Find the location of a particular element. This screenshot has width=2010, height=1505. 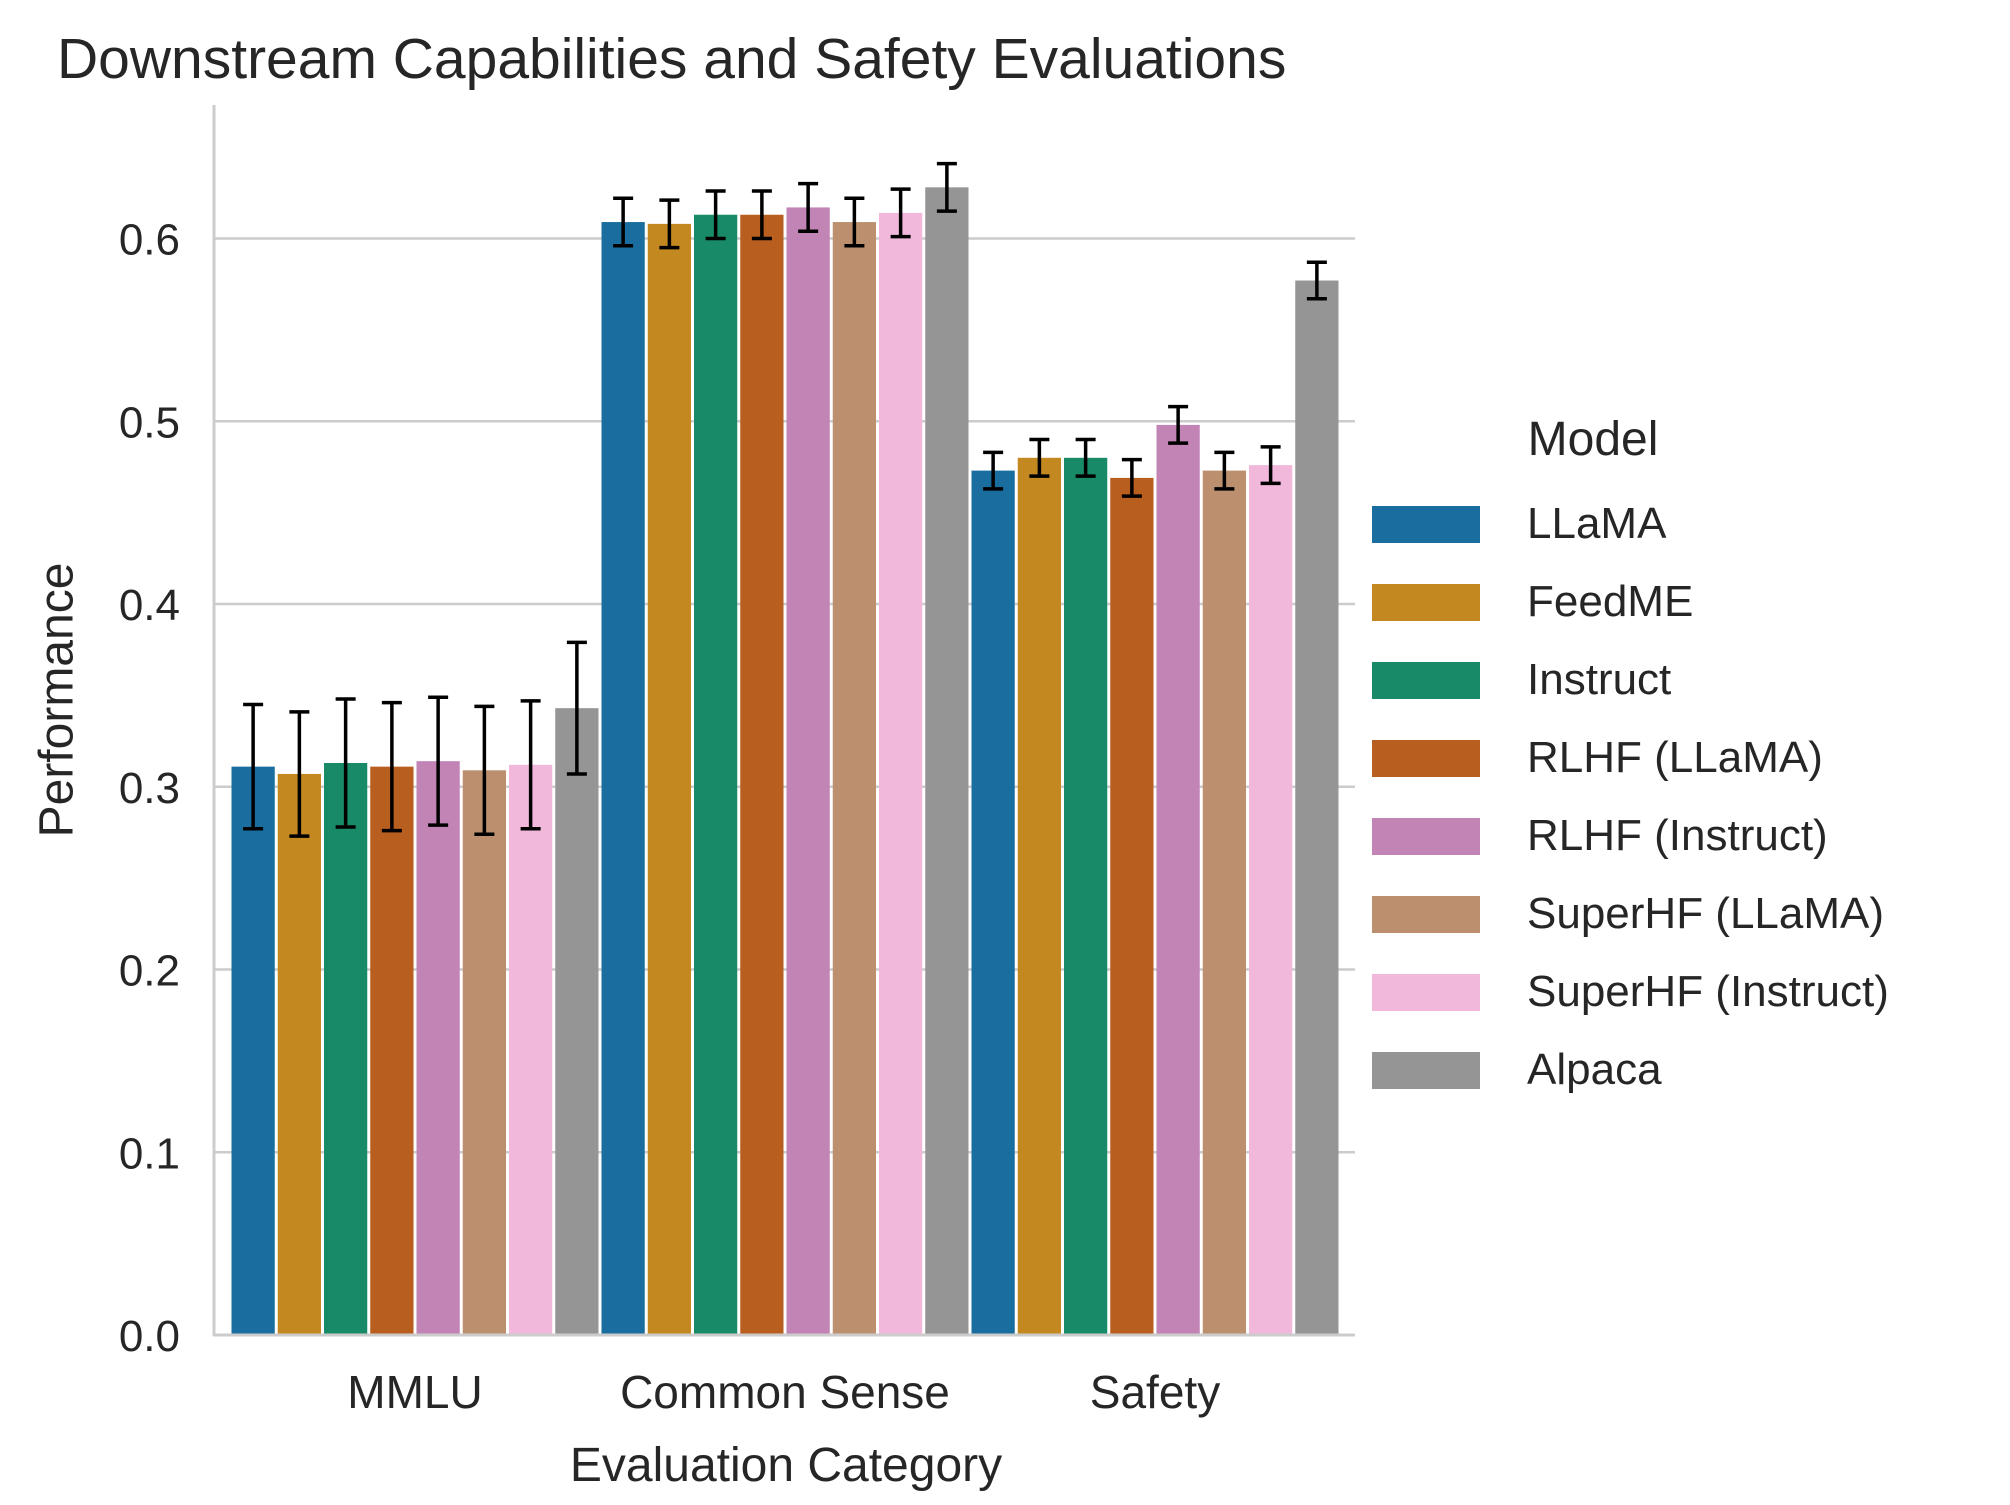

legend-item: Alpaca is located at coordinates (1517, 1069).